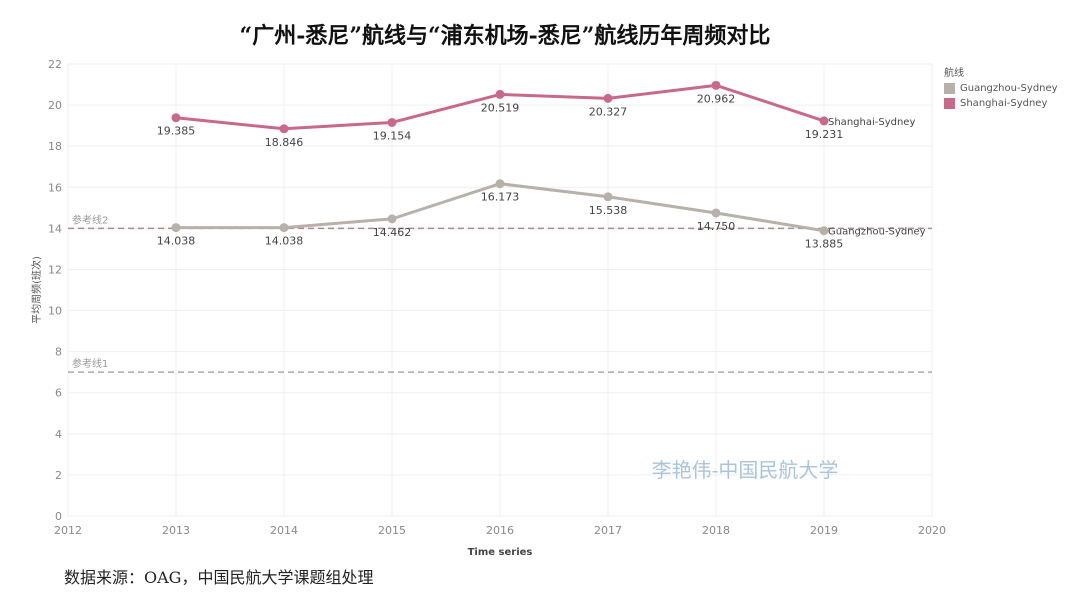 Image resolution: width=1080 pixels, height=598 pixels. Describe the element at coordinates (500, 530) in the screenshot. I see `x-tick-label: 2016` at that location.